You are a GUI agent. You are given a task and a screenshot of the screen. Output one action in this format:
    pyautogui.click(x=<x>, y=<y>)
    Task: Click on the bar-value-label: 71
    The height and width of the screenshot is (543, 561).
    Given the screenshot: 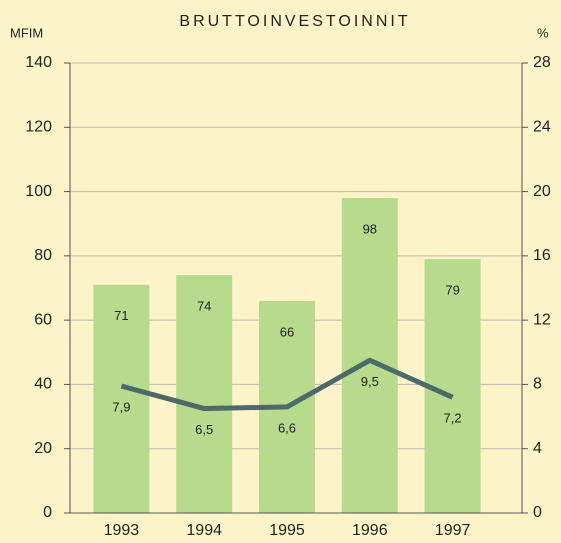 What is the action you would take?
    pyautogui.click(x=121, y=315)
    